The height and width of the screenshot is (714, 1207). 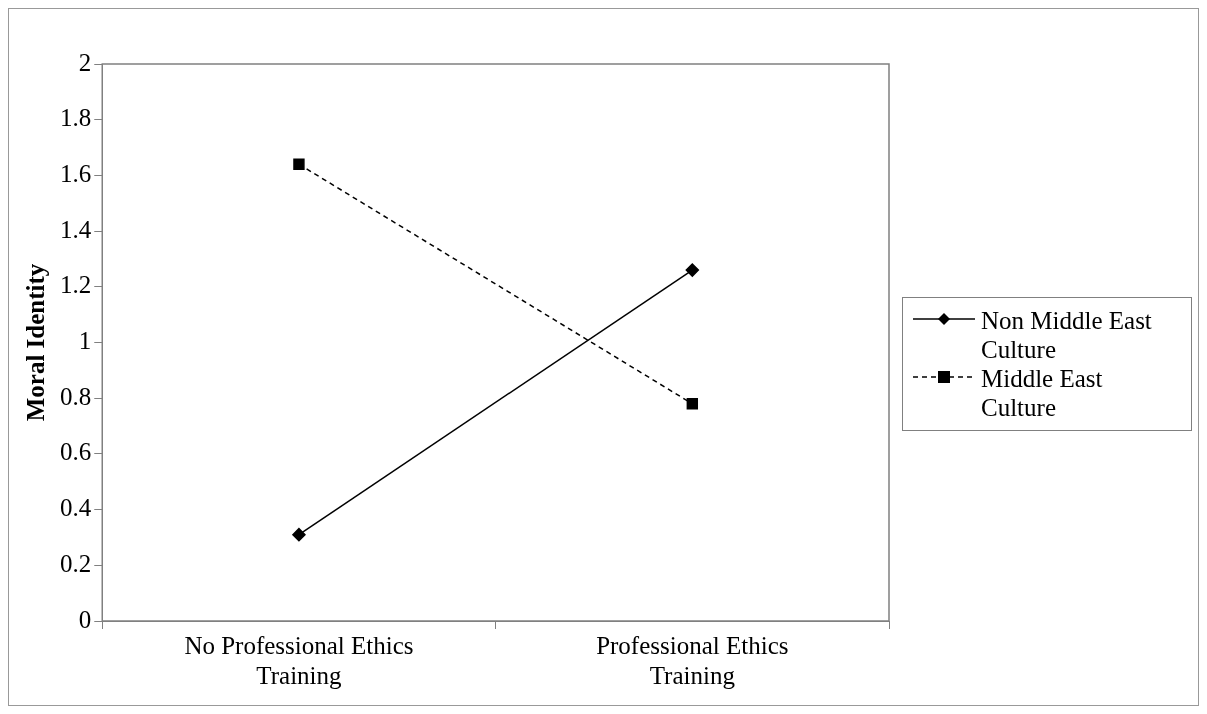 What do you see at coordinates (76, 118) in the screenshot?
I see `y-tick-label: 1.8` at bounding box center [76, 118].